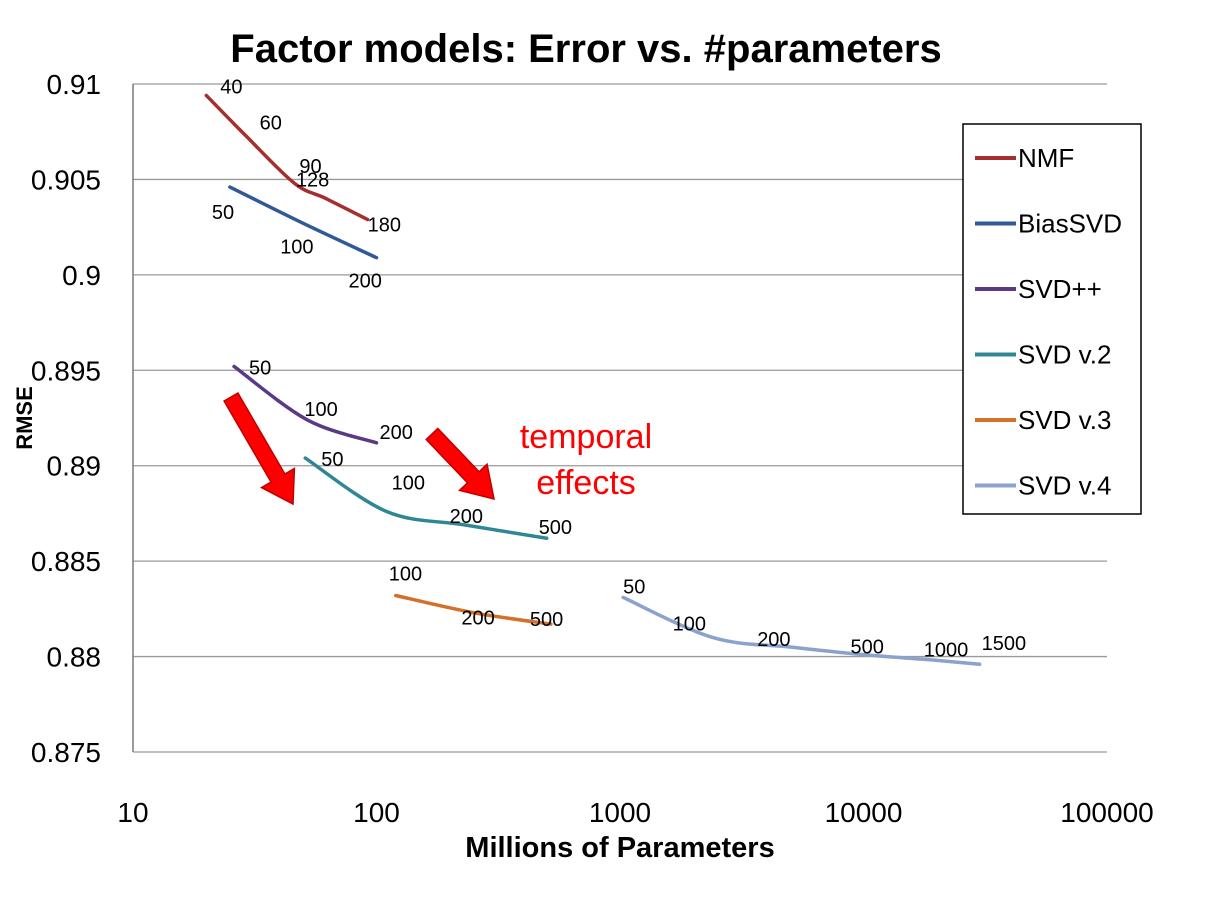  What do you see at coordinates (66, 179) in the screenshot?
I see `y-tick-label: 0.905` at bounding box center [66, 179].